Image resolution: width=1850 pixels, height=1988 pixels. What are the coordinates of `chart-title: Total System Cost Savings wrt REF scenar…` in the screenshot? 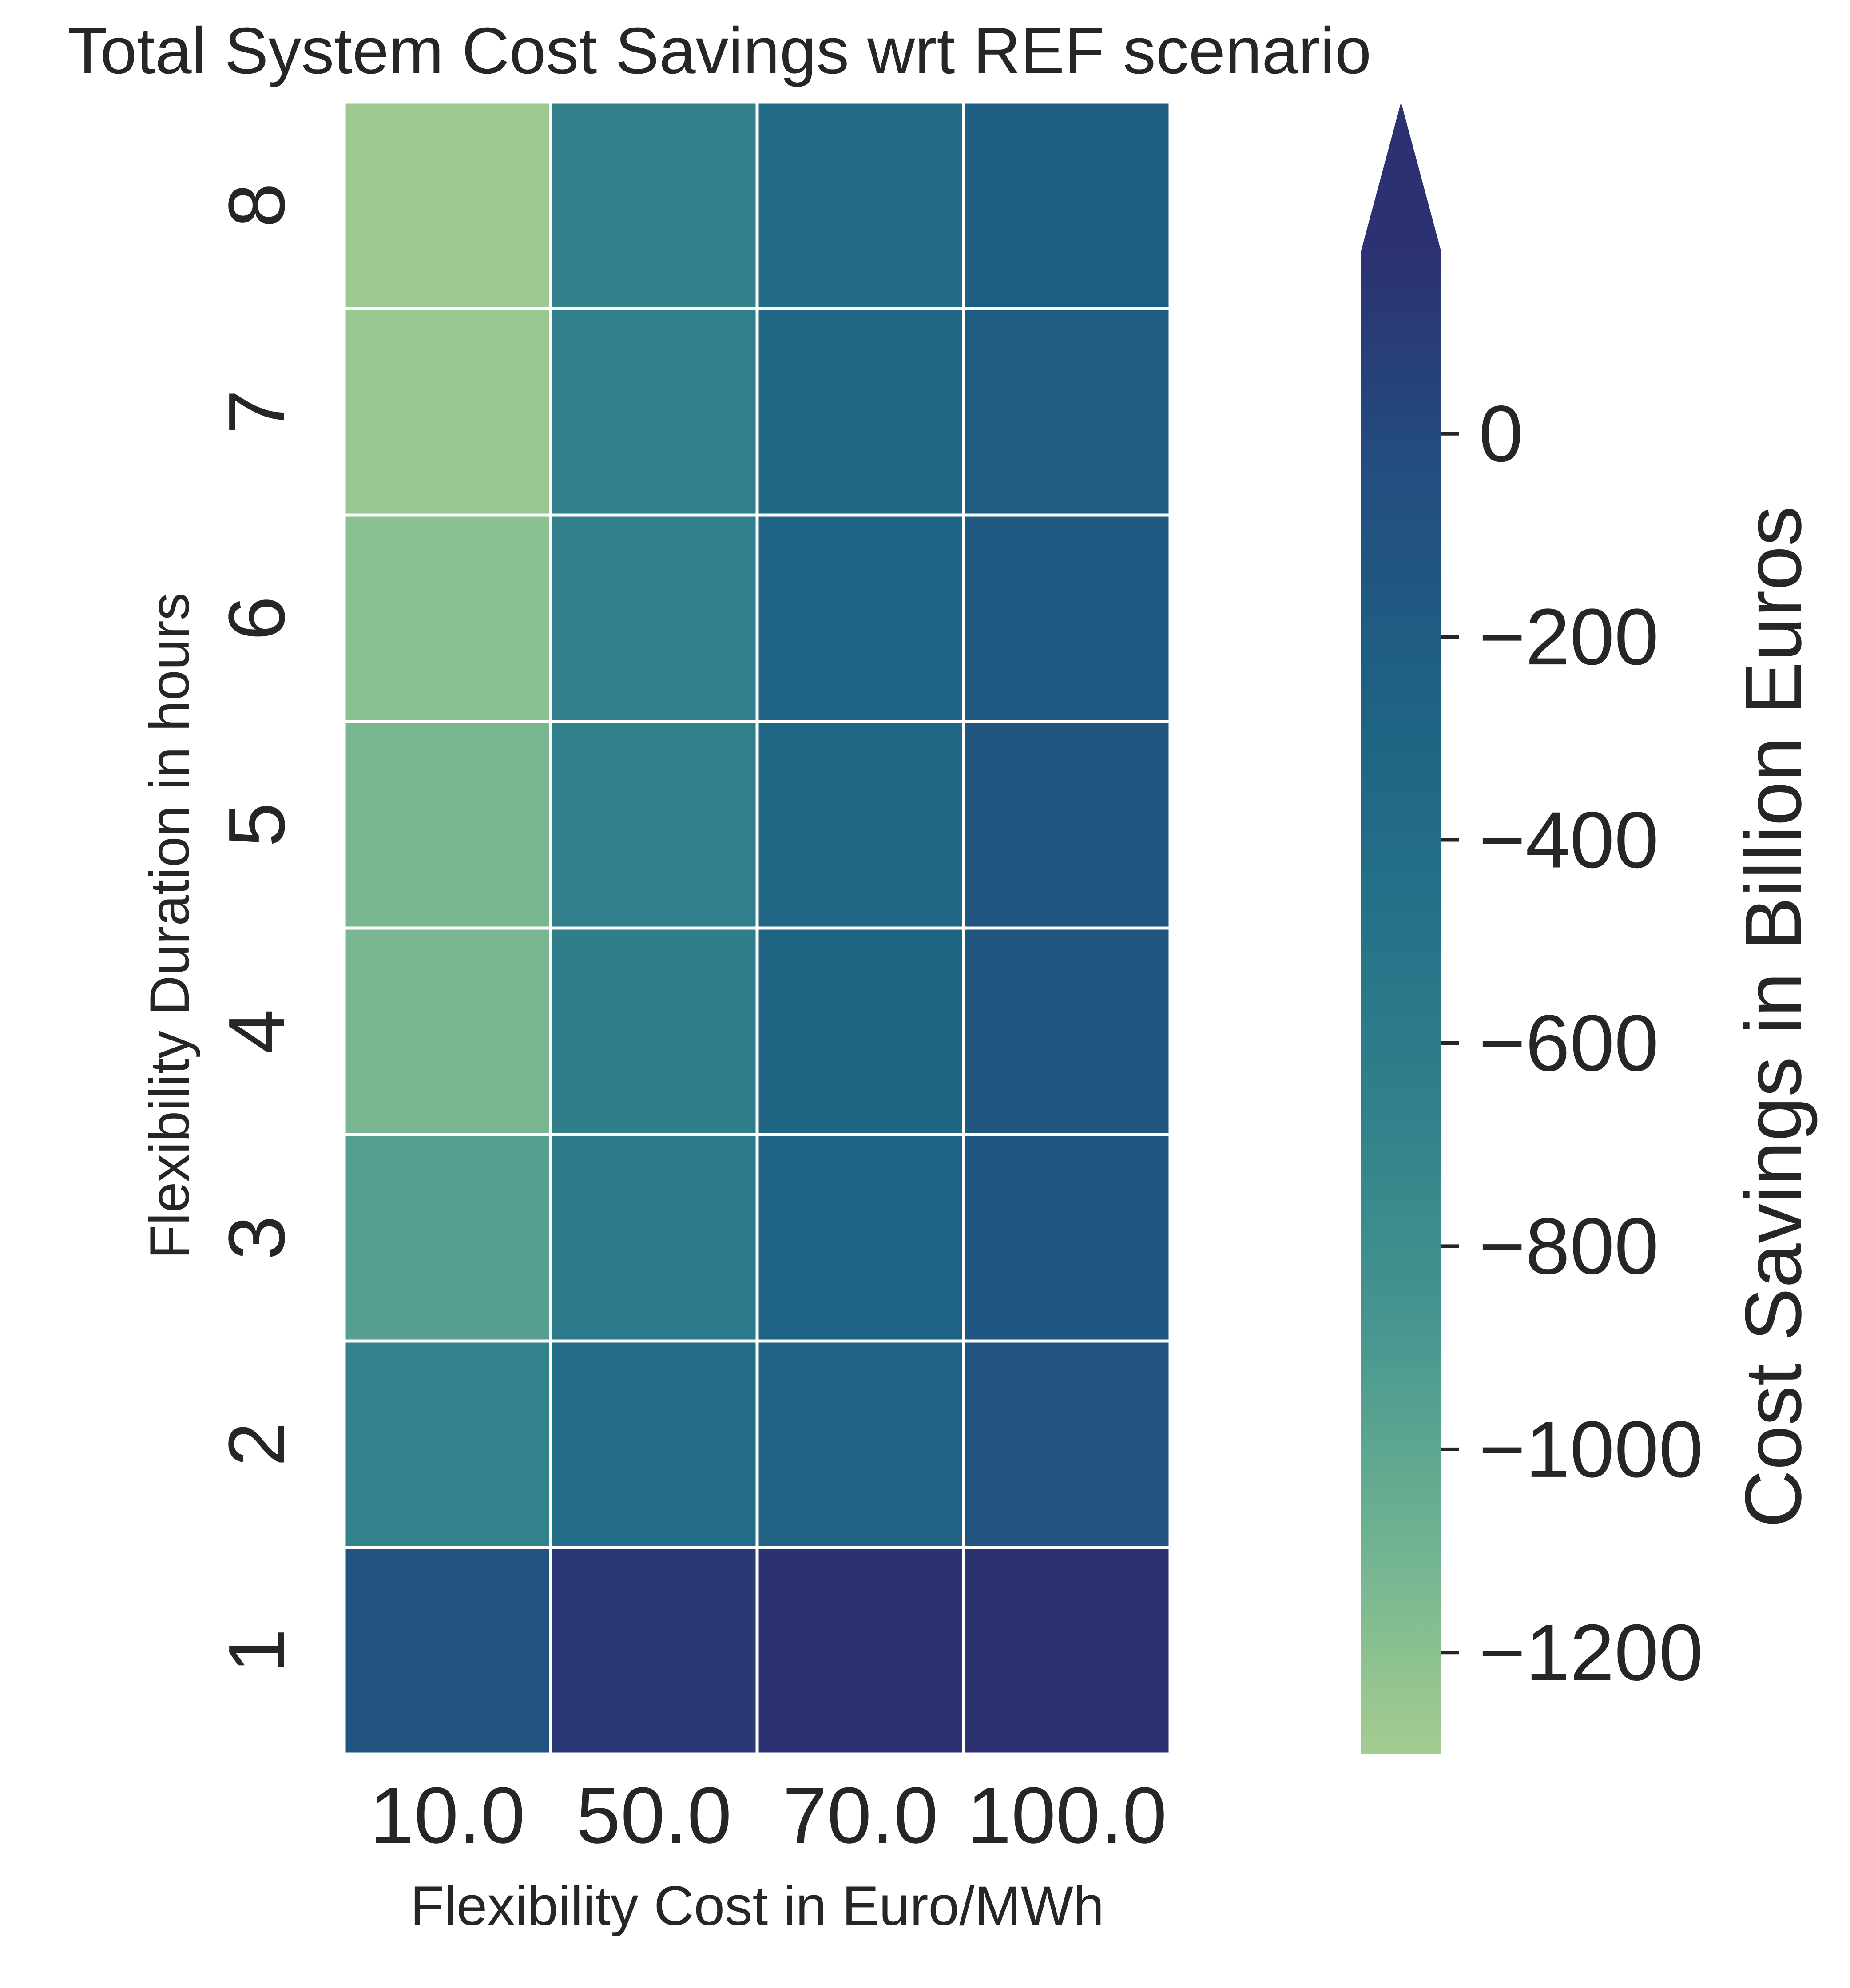 It's located at (719, 50).